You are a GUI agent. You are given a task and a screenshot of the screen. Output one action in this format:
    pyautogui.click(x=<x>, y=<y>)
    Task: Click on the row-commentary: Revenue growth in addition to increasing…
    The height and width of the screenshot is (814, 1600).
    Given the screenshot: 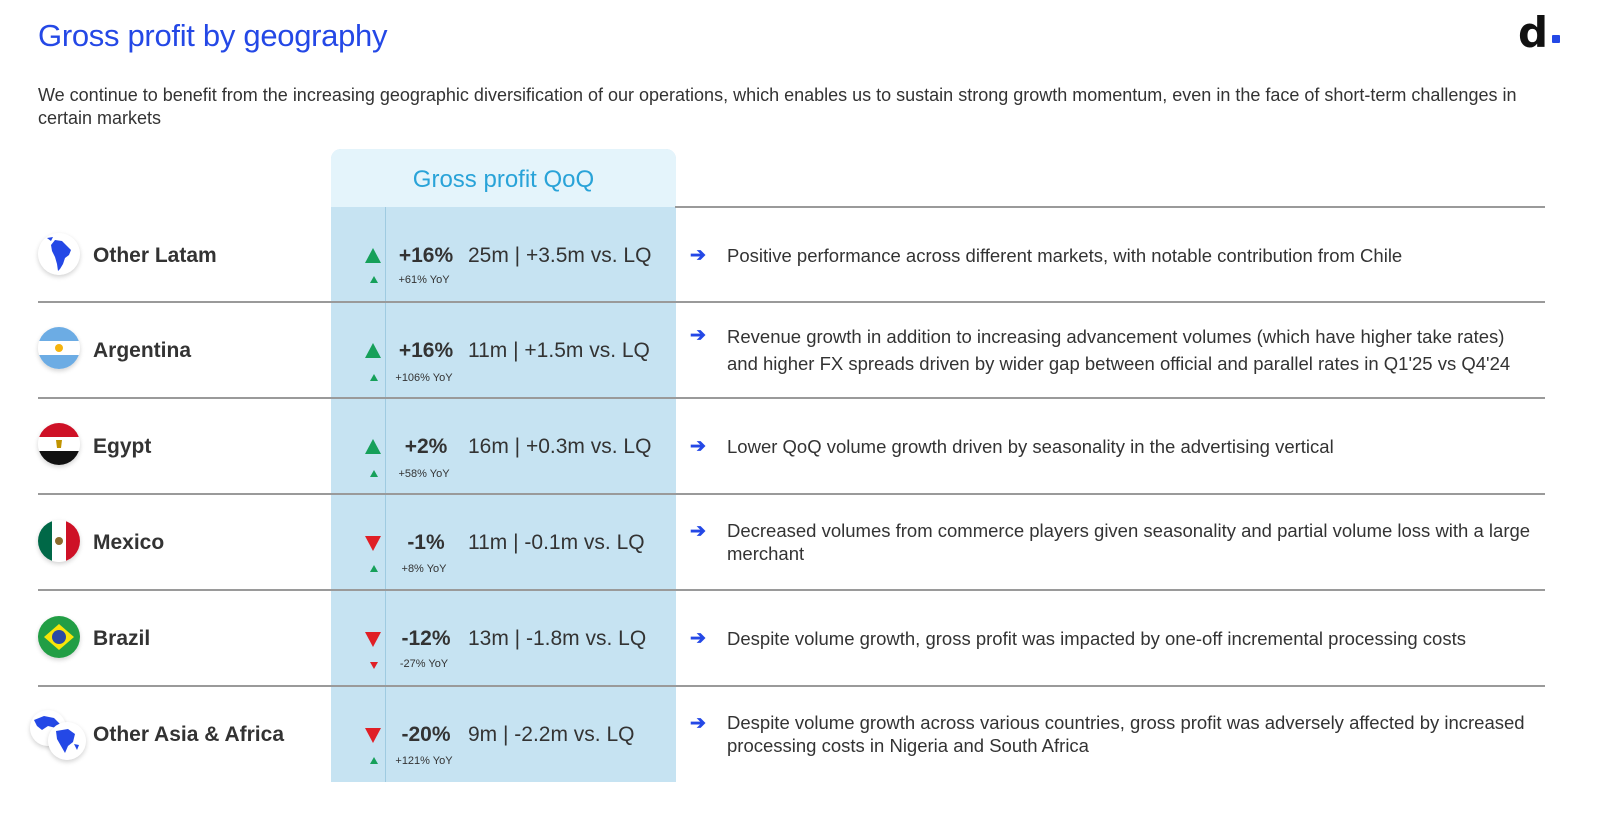 What is the action you would take?
    pyautogui.click(x=1119, y=350)
    